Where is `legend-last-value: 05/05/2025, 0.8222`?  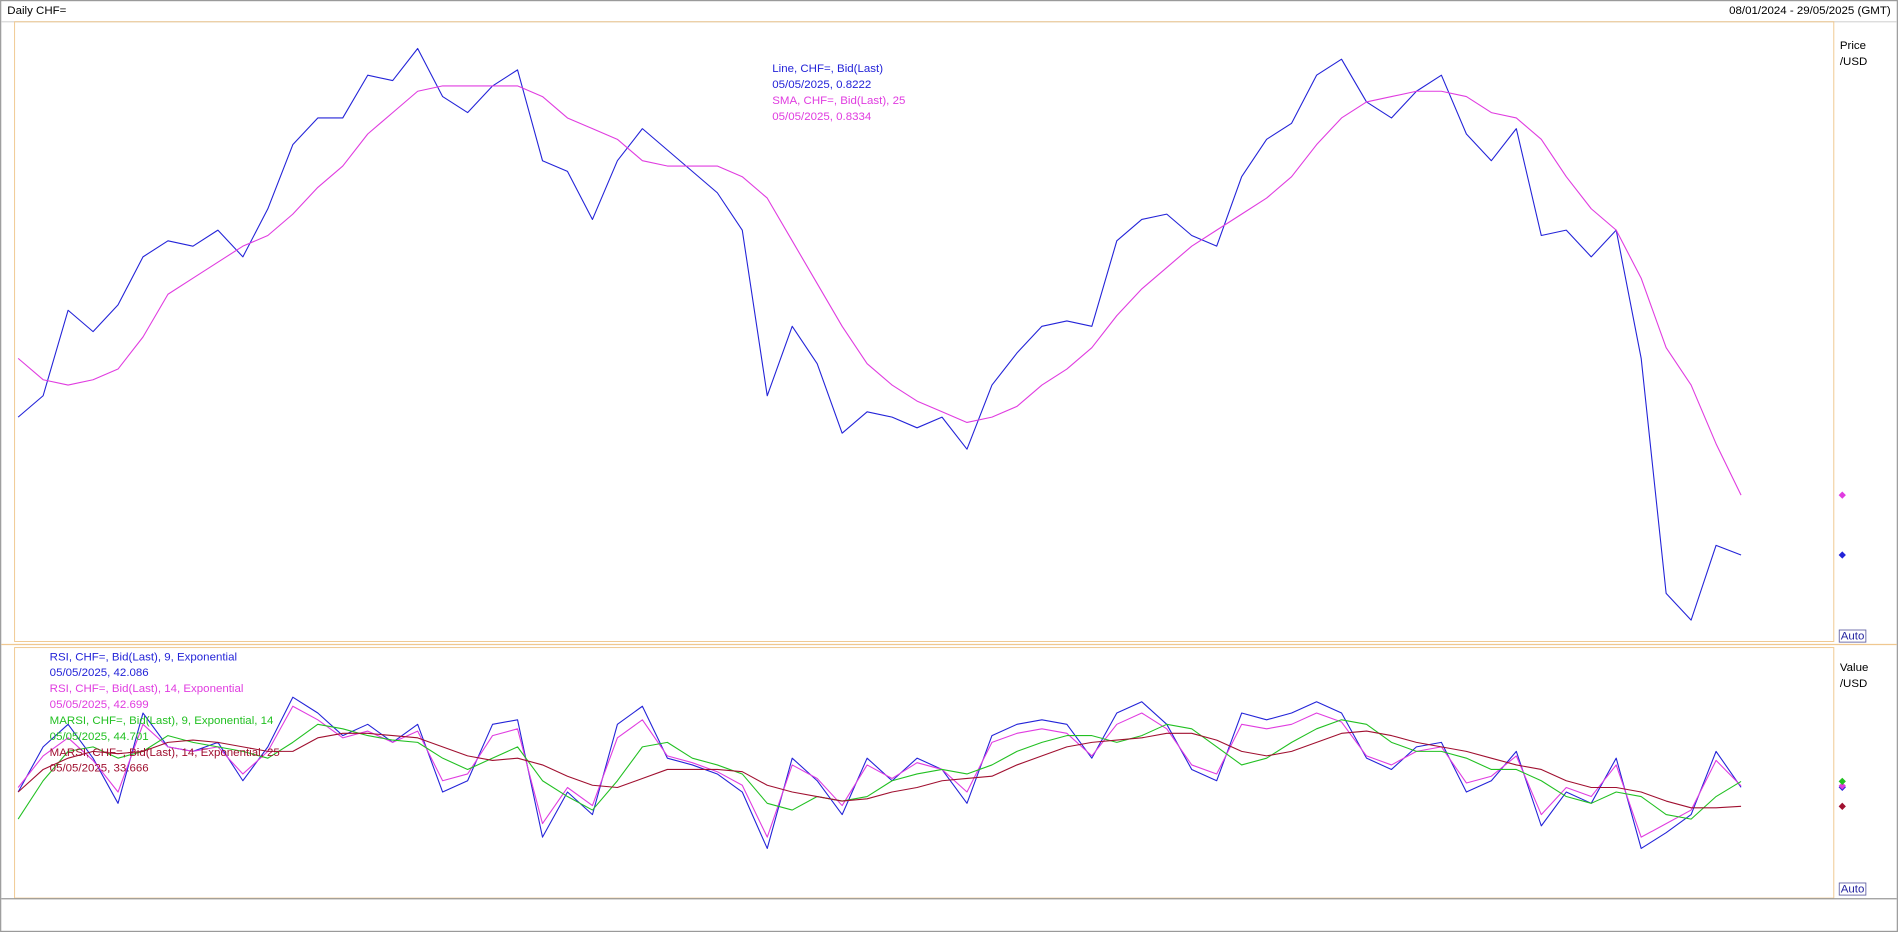 legend-last-value: 05/05/2025, 0.8222 is located at coordinates (821, 85).